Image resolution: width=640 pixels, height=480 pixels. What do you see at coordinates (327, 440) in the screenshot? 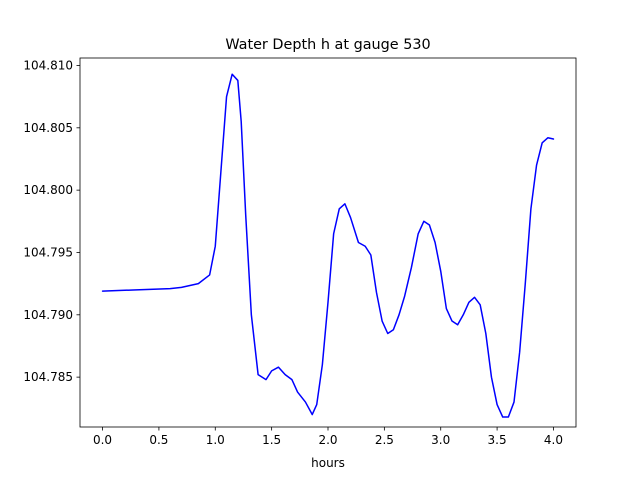
I see `x-tick-label: 2.0` at bounding box center [327, 440].